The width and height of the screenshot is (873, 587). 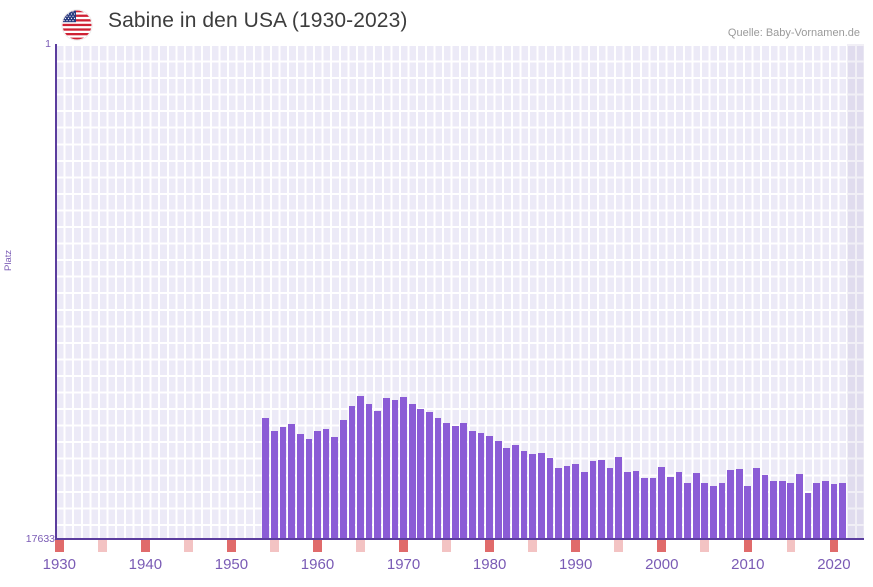 What do you see at coordinates (335, 488) in the screenshot?
I see `bar-1962` at bounding box center [335, 488].